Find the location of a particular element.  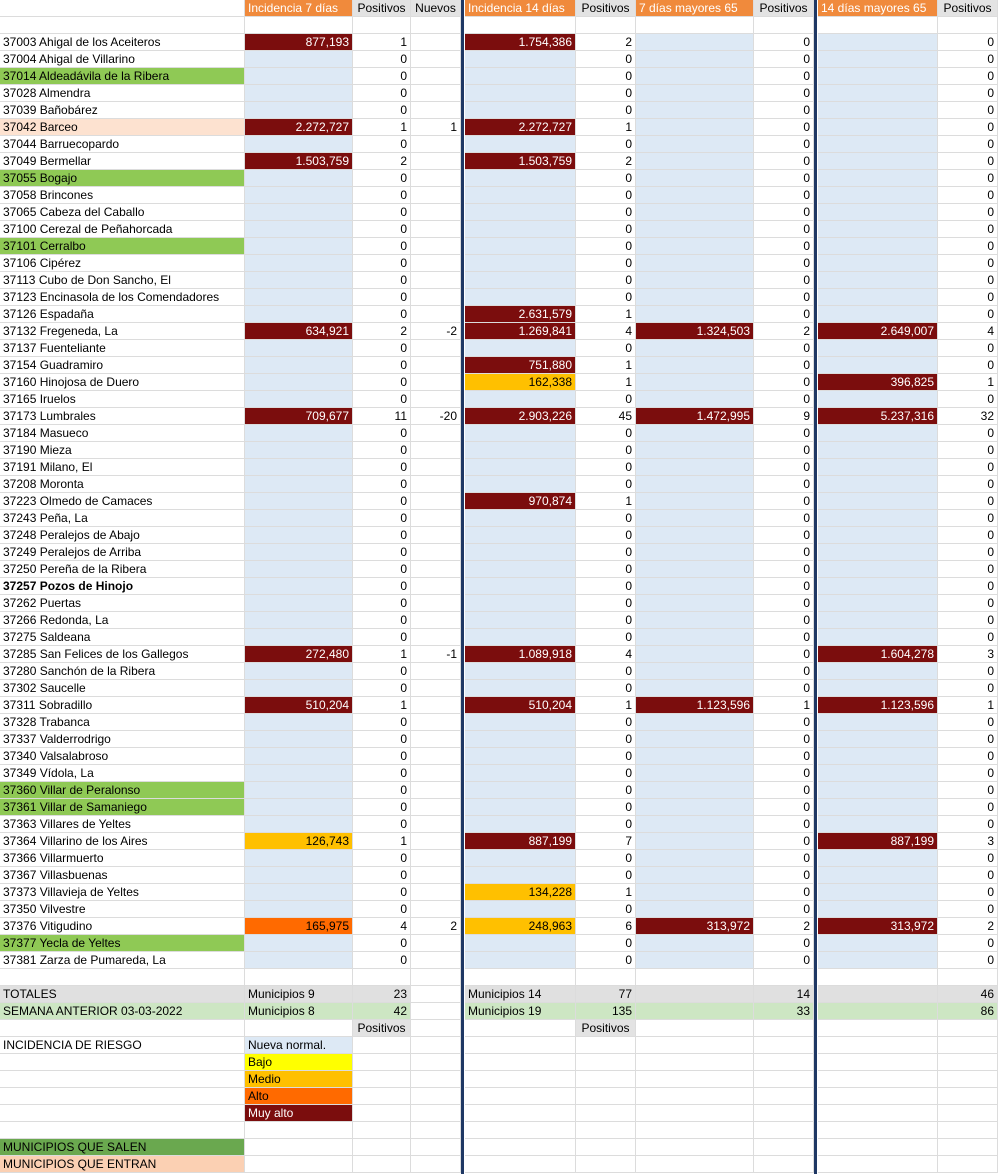

positivos-label-row: Positivos Positivos is located at coordinates (499, 1028).